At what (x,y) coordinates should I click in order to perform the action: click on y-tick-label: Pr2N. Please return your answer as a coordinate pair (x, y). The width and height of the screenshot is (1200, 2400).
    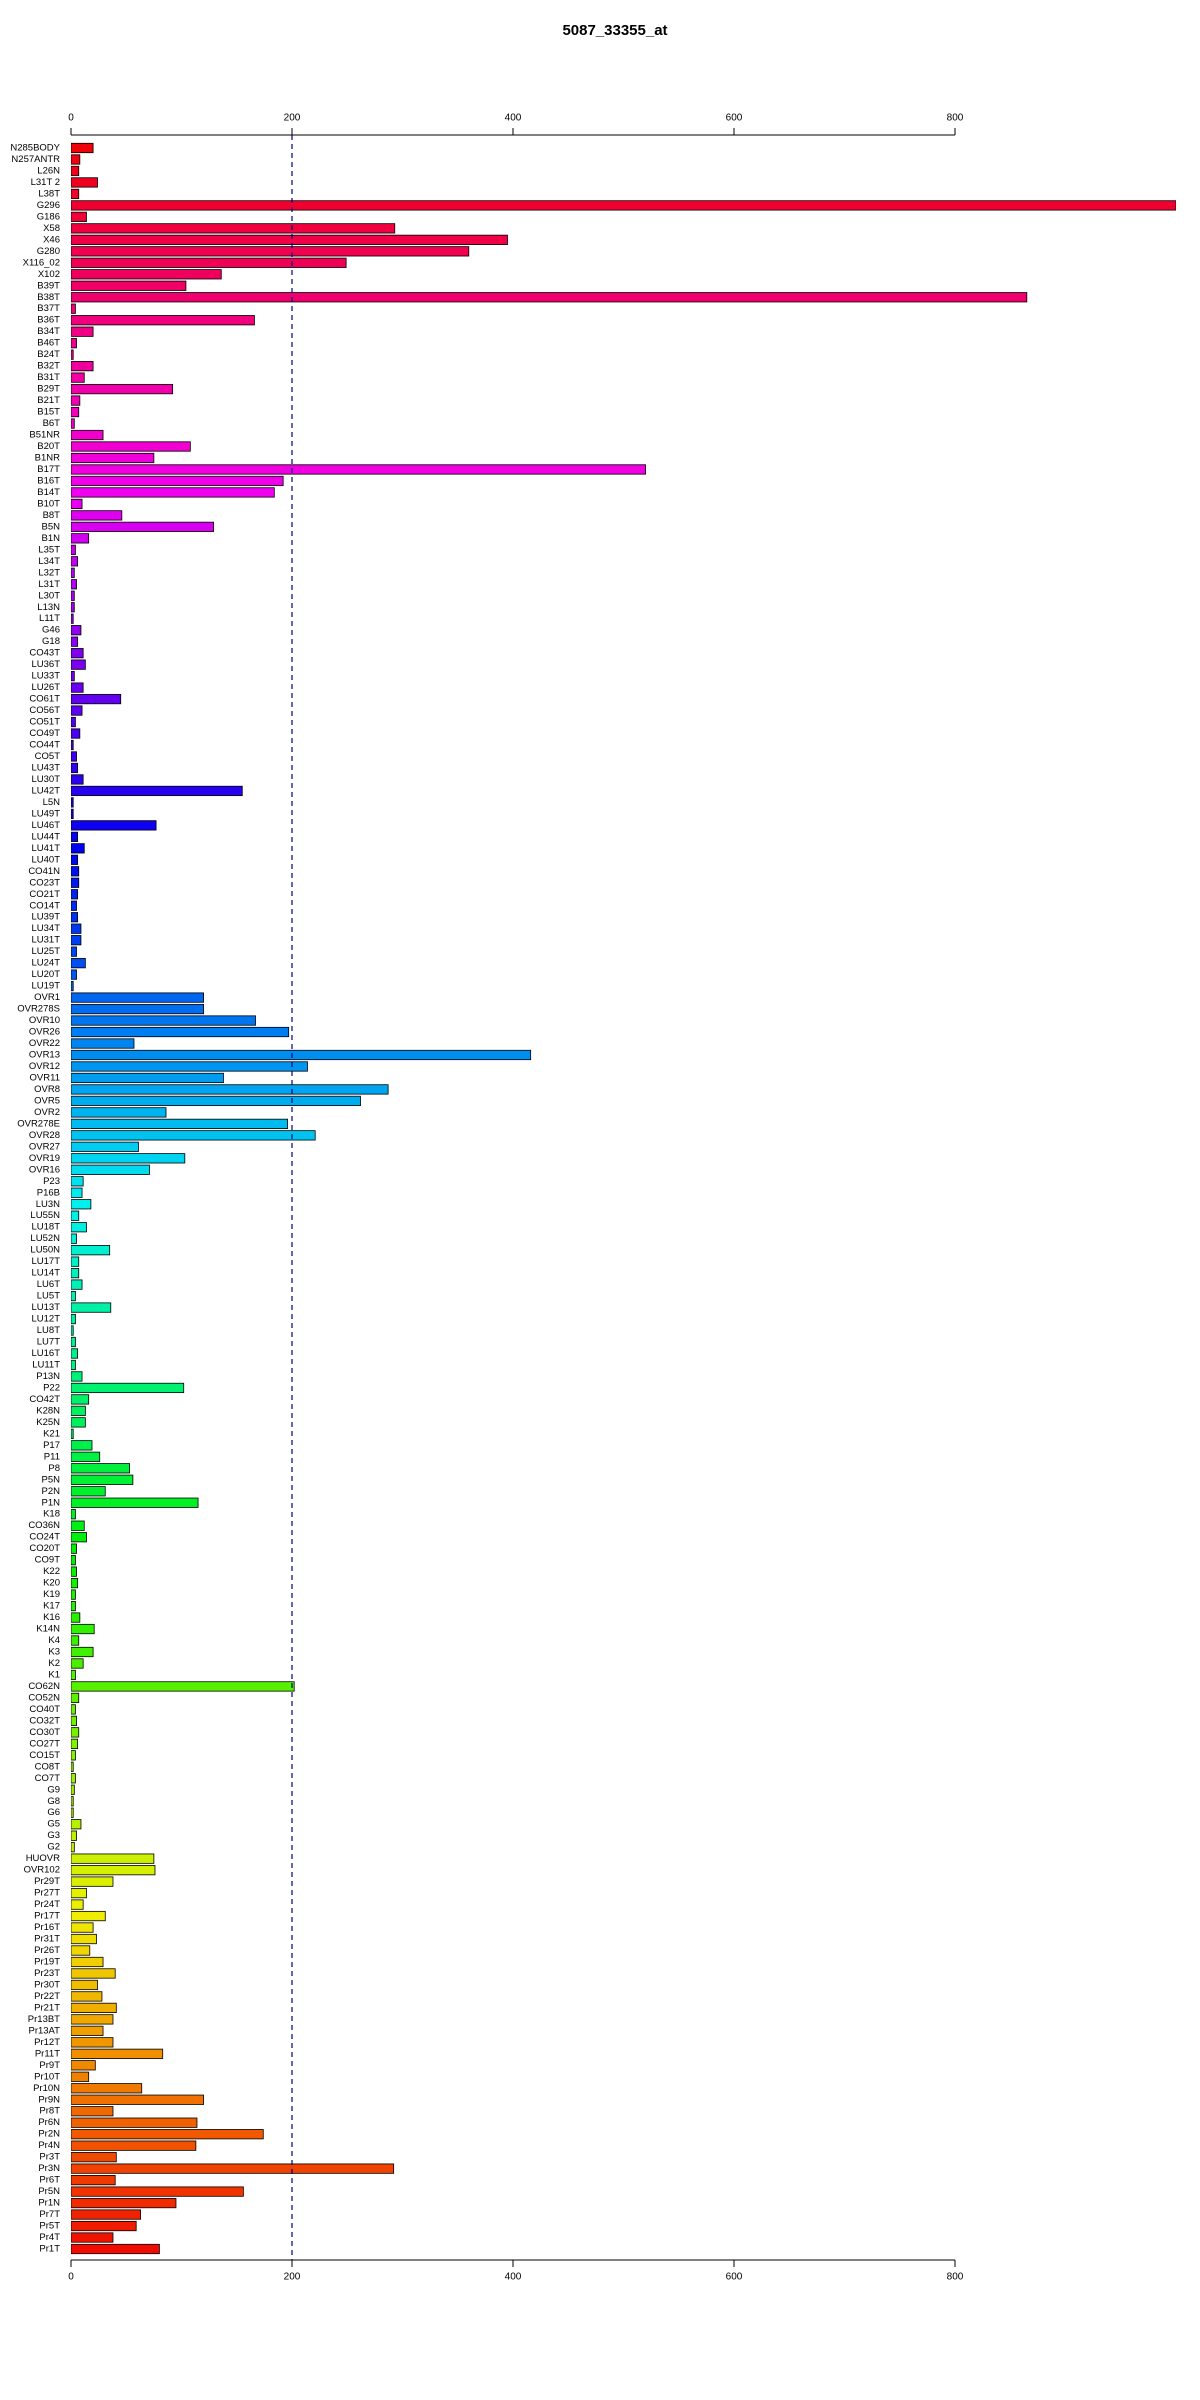
    Looking at the image, I should click on (49, 2134).